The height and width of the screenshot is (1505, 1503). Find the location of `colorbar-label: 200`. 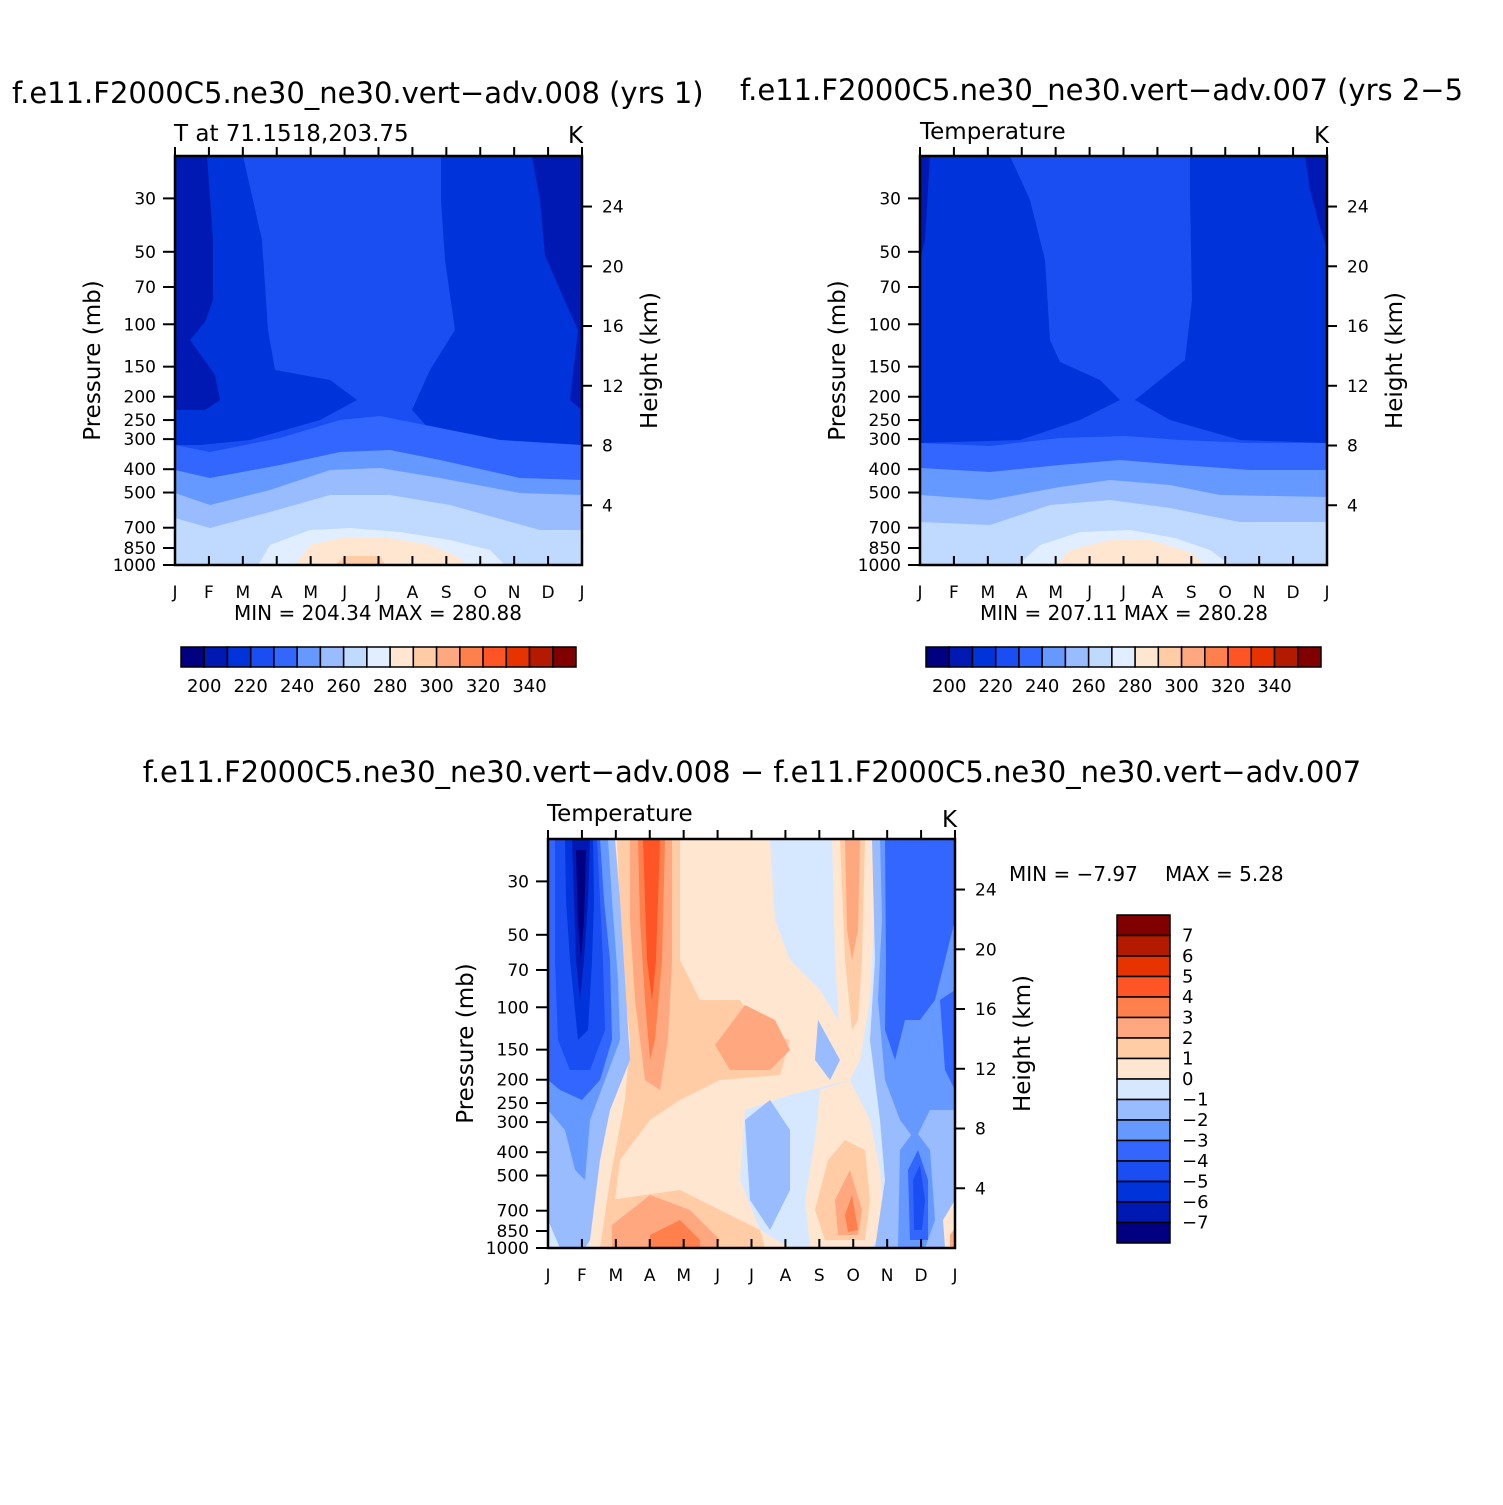

colorbar-label: 200 is located at coordinates (949, 686).